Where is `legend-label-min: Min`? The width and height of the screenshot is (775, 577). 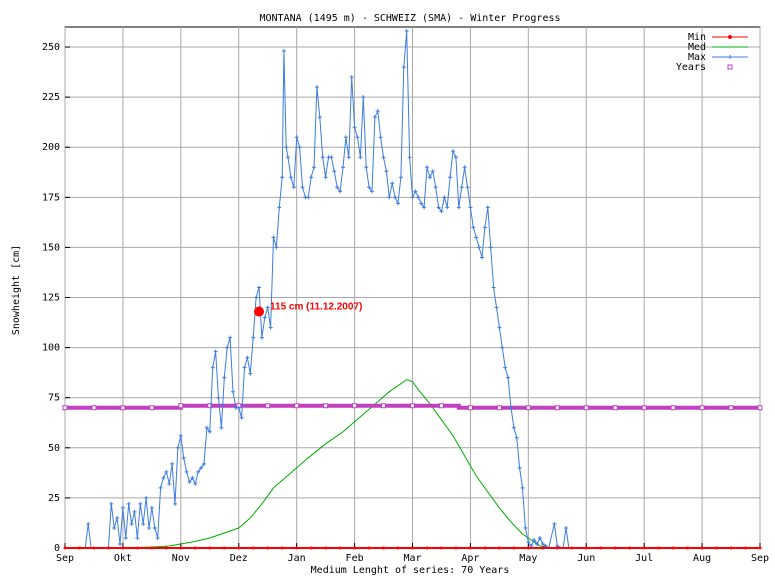
legend-label-min: Min is located at coordinates (697, 37).